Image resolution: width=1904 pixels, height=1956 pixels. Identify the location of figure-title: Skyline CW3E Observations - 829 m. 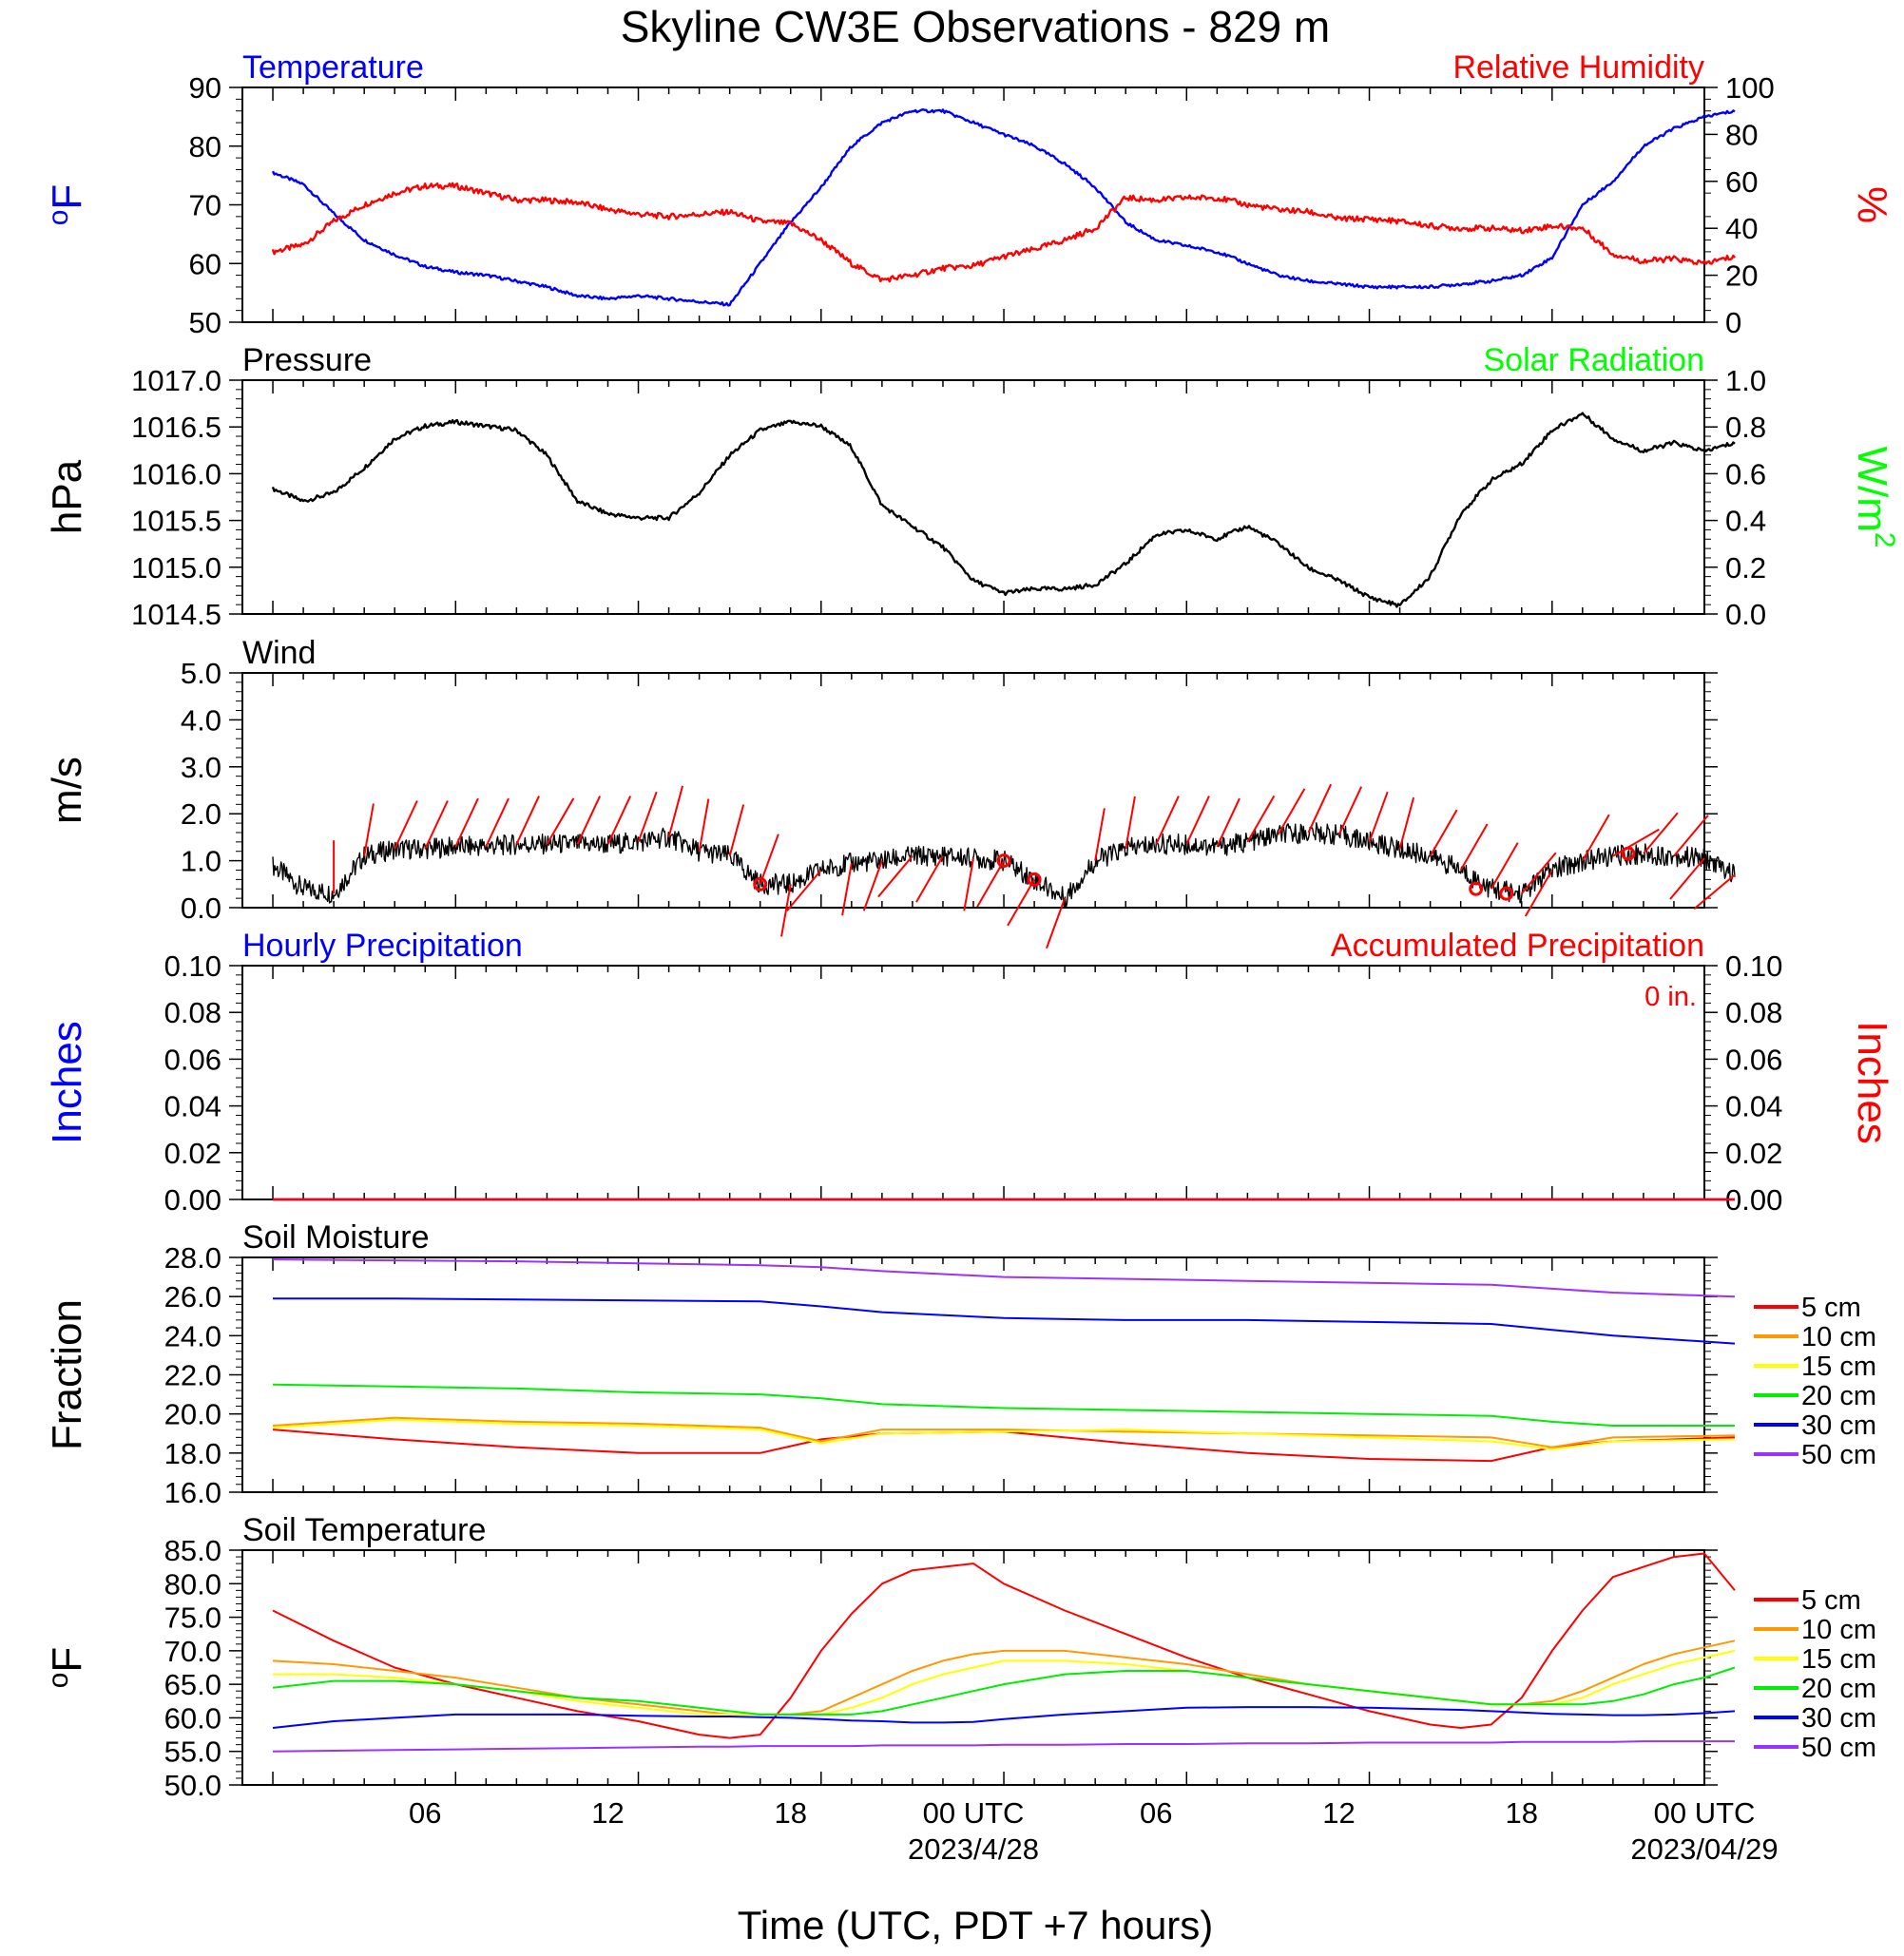
(976, 26).